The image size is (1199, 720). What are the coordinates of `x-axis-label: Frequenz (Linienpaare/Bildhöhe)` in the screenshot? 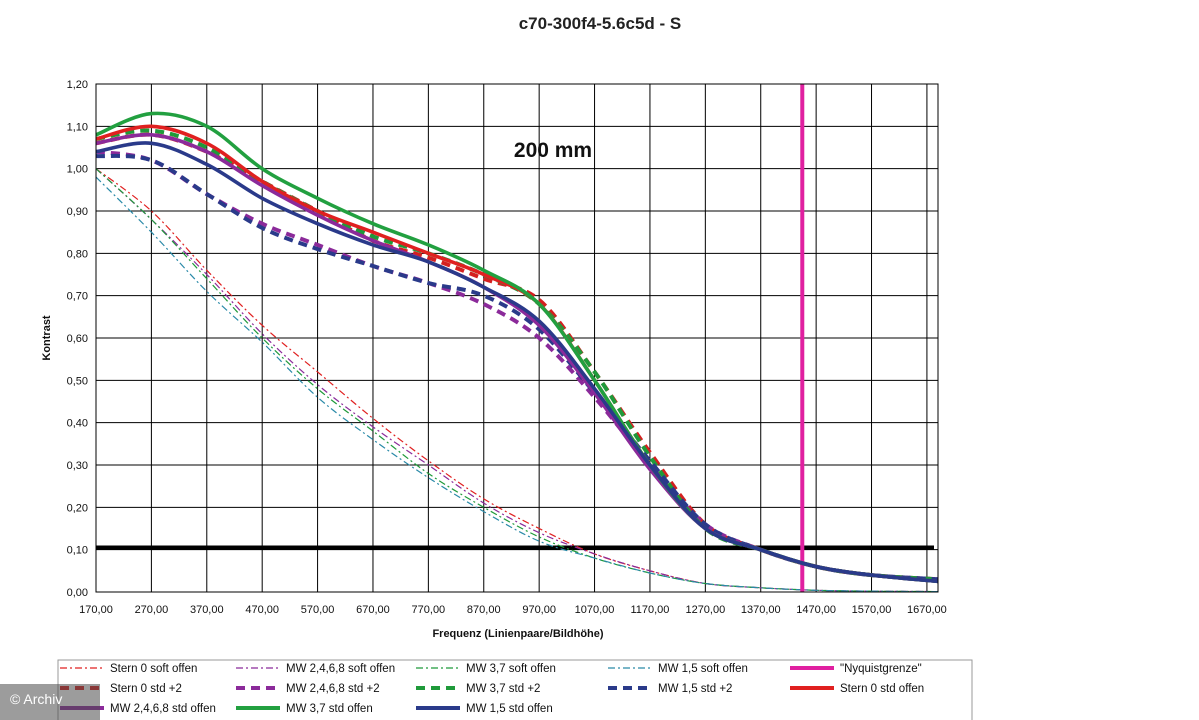 It's located at (517, 634).